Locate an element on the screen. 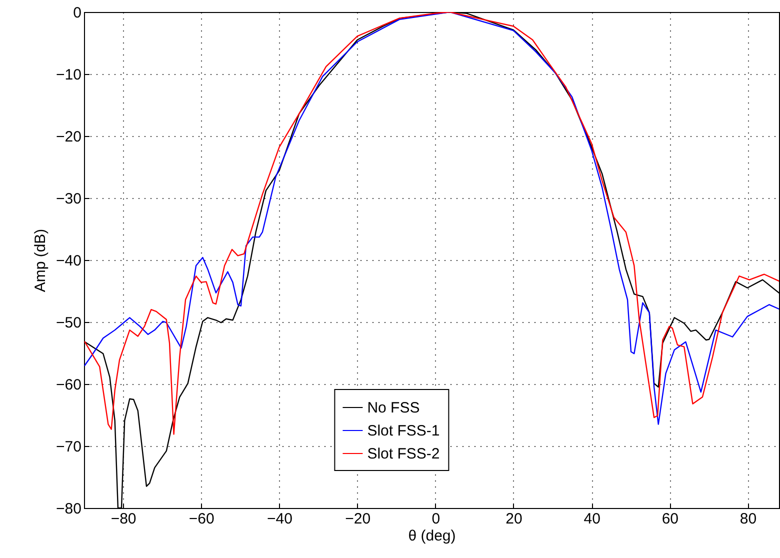 This screenshot has width=780, height=558. y-tick-label: −60 is located at coordinates (69, 385).